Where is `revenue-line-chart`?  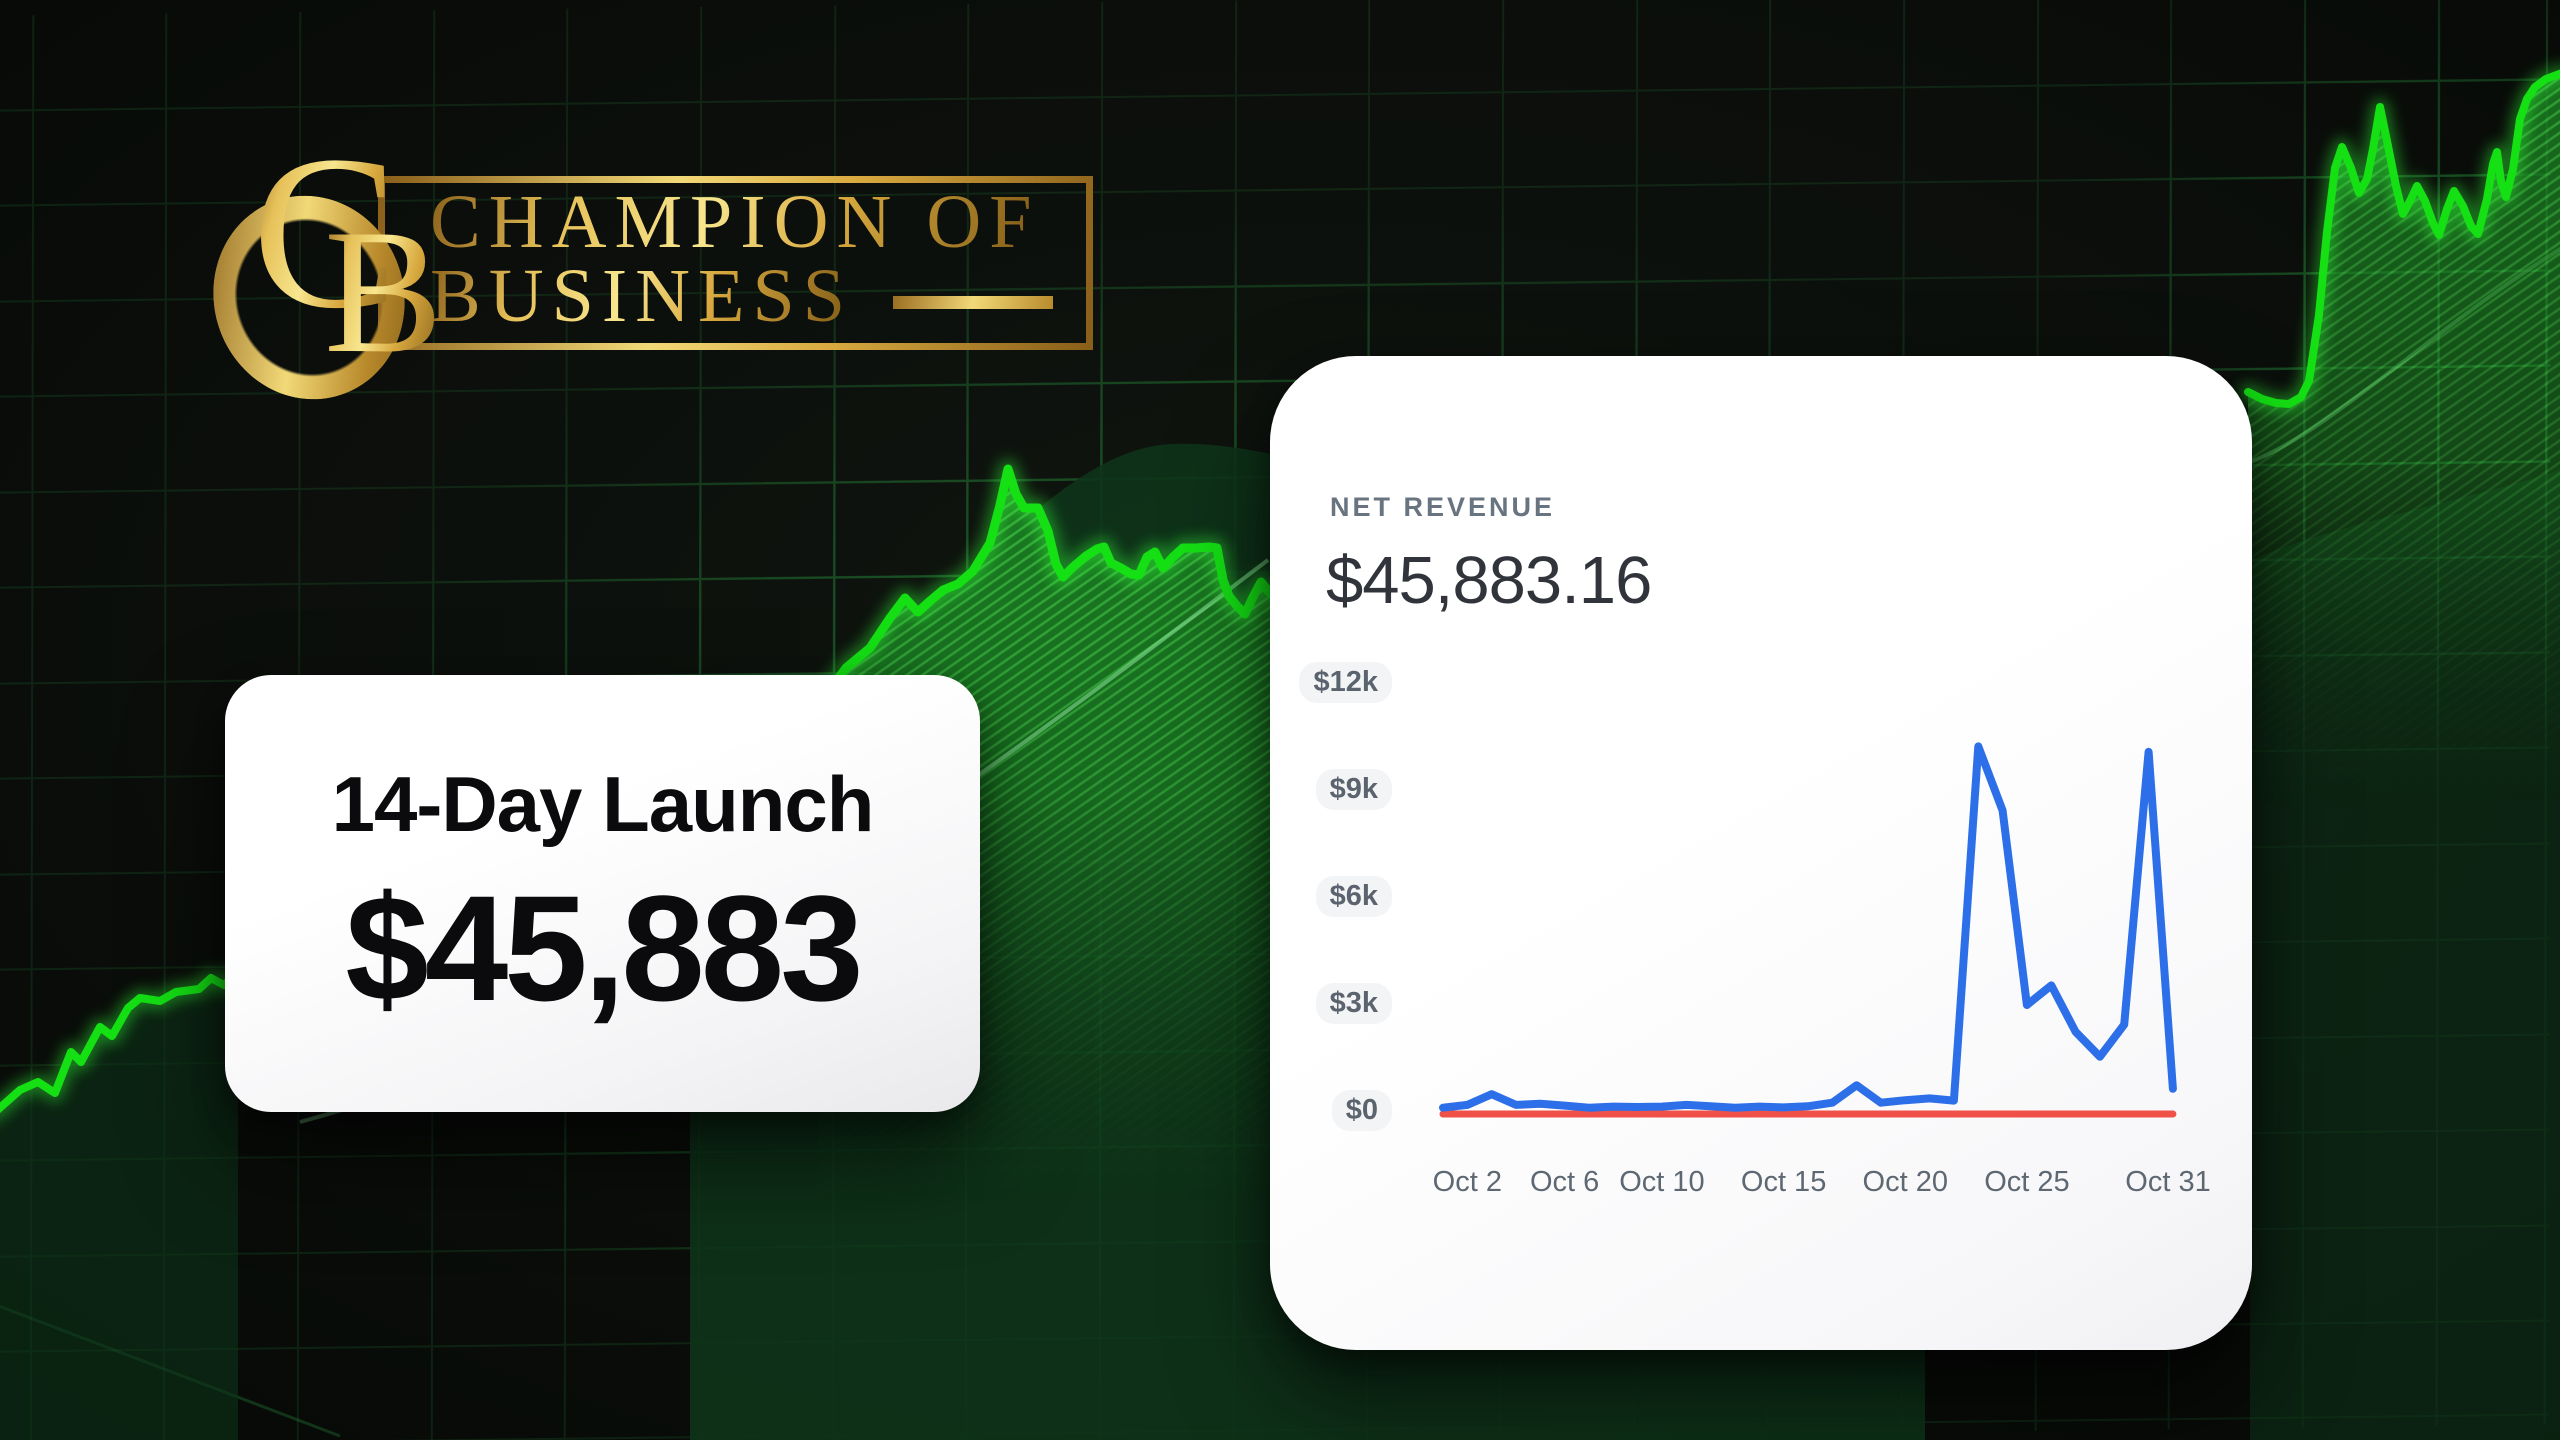 revenue-line-chart is located at coordinates (1808, 930).